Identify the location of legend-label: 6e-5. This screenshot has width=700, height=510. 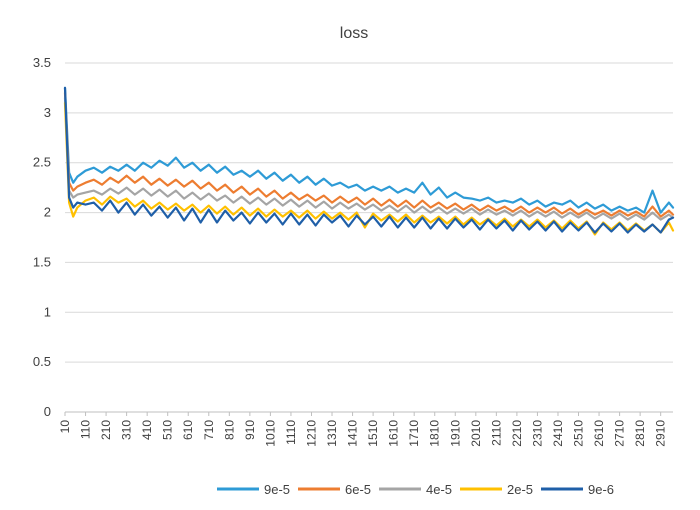
(358, 489).